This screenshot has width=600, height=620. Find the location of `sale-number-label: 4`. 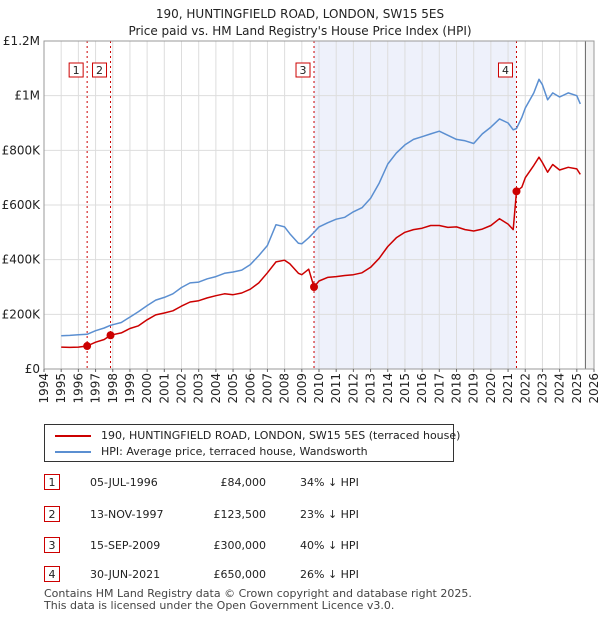

sale-number-label: 4 is located at coordinates (505, 70).